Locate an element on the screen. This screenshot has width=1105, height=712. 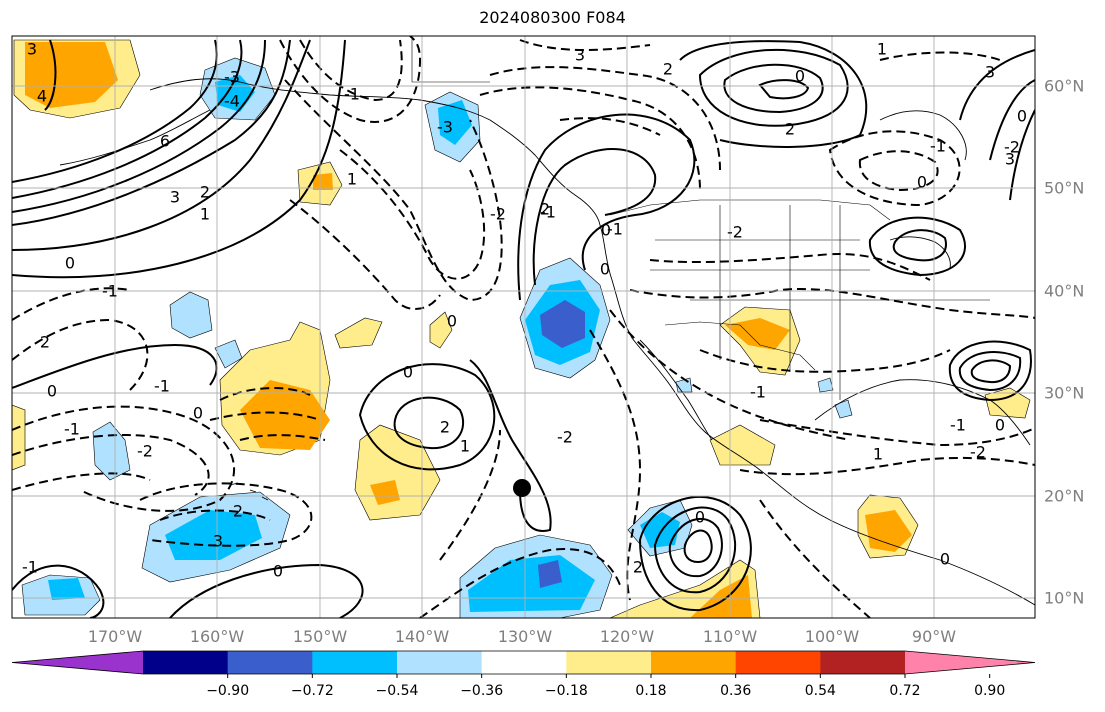
colorbar-tick-label: 0.18 is located at coordinates (651, 691).